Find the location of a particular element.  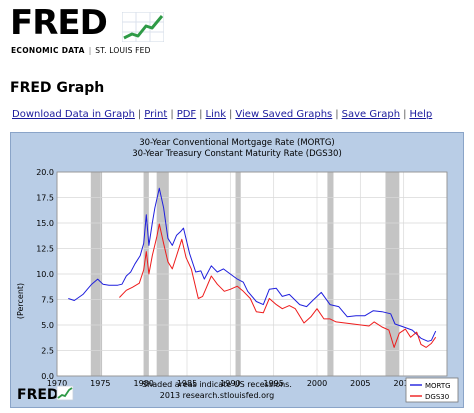

fred-footer-logo: FRED is located at coordinates (45, 394).